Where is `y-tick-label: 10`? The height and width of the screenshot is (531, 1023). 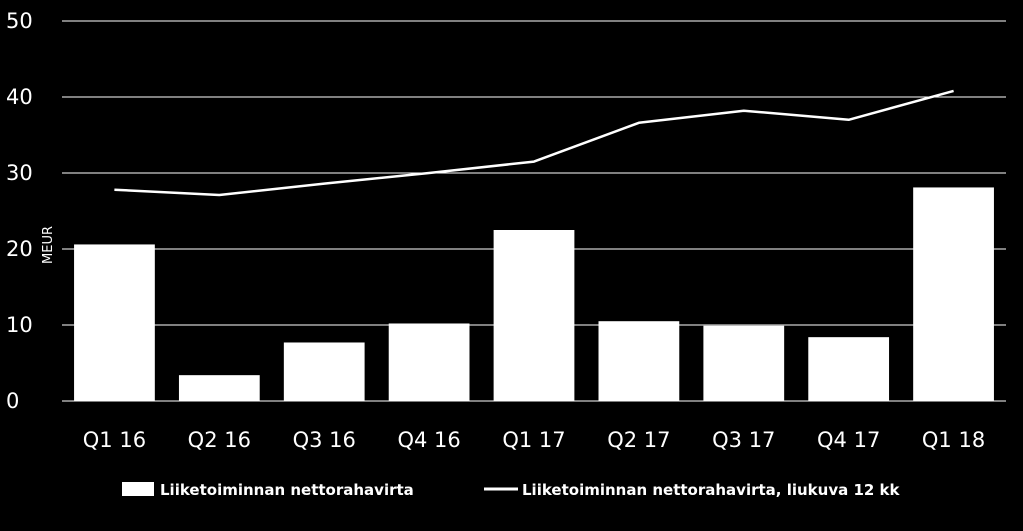 y-tick-label: 10 is located at coordinates (19, 325).